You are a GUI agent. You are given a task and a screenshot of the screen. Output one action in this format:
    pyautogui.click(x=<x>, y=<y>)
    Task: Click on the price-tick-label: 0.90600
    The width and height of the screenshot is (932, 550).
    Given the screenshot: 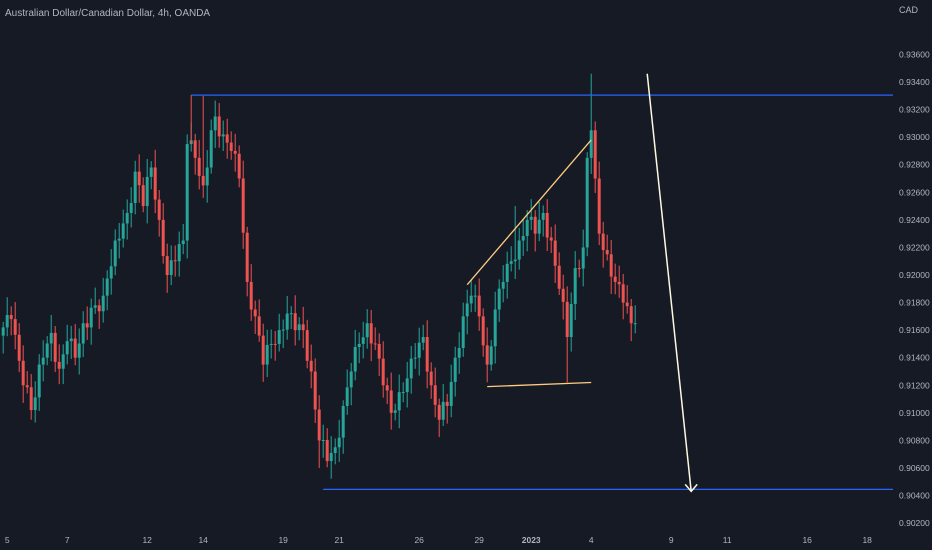 What is the action you would take?
    pyautogui.click(x=914, y=468)
    